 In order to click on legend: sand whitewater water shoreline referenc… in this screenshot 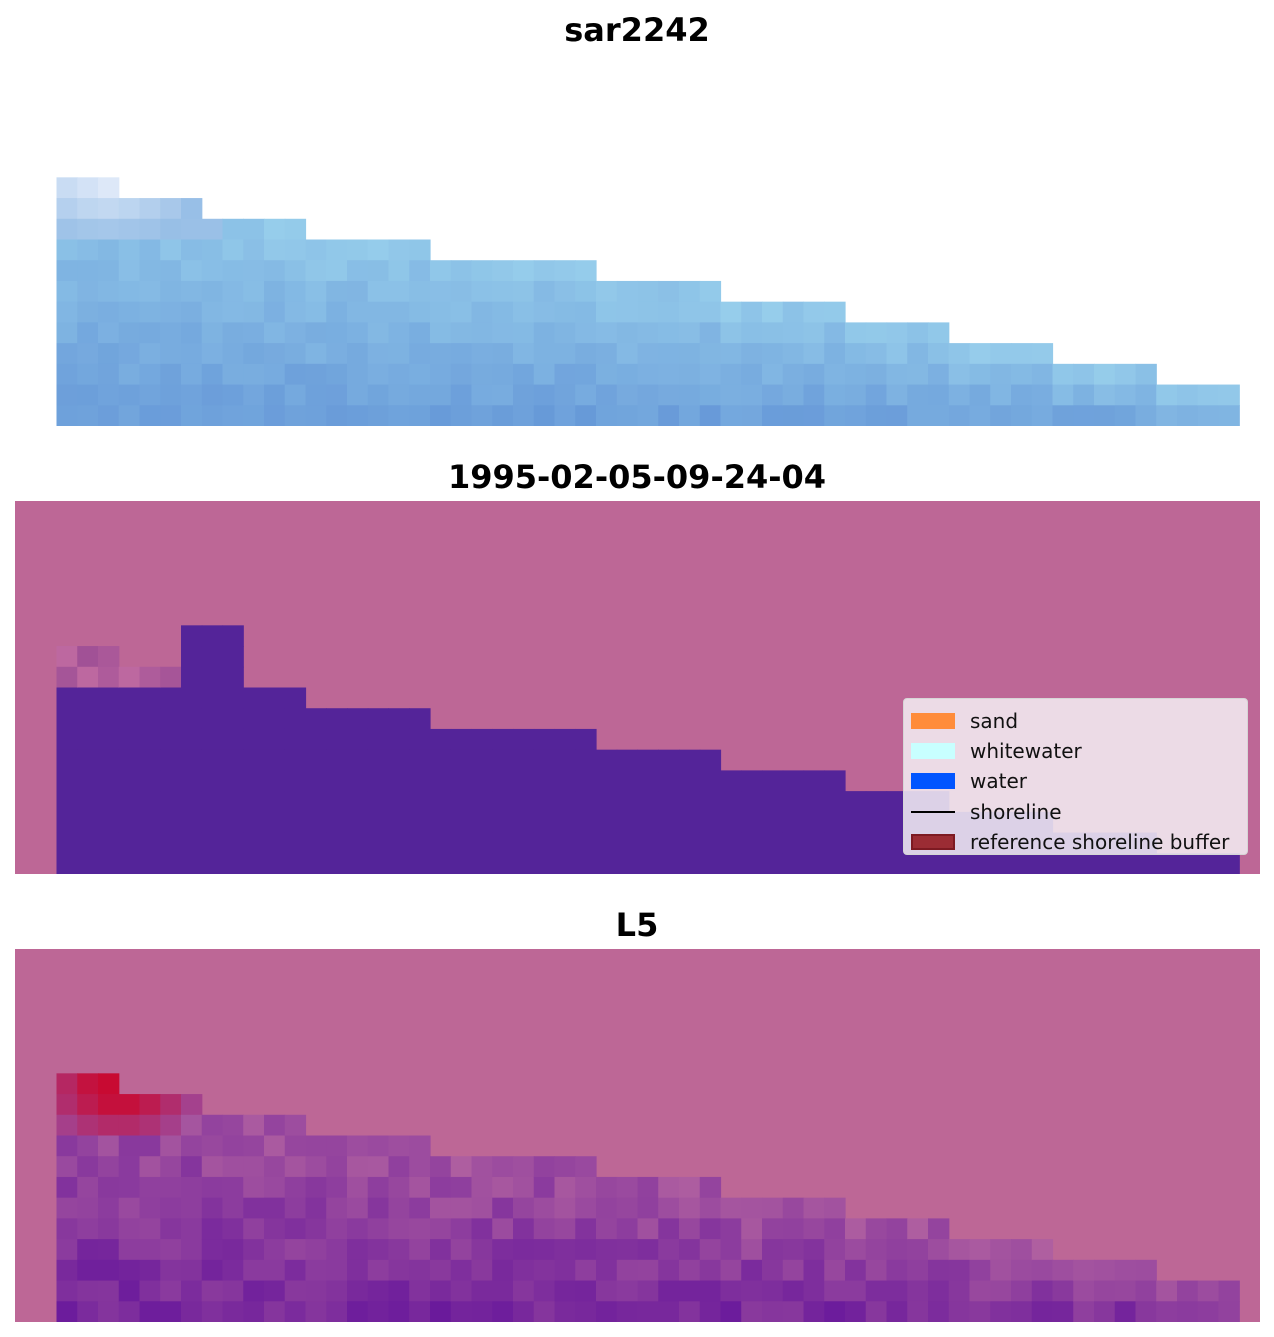, I will do `click(1075, 776)`.